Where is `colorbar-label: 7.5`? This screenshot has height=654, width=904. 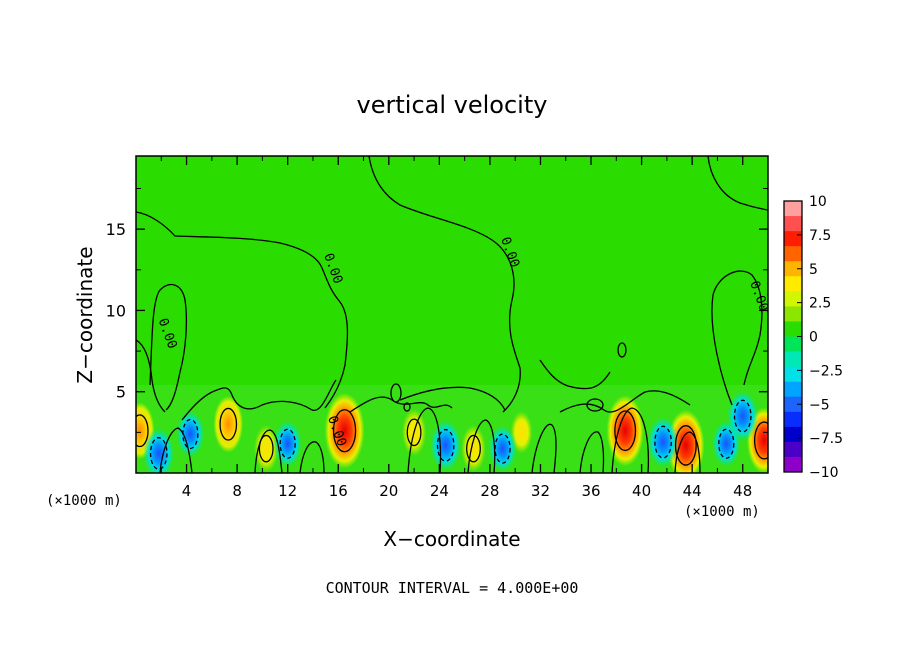 colorbar-label: 7.5 is located at coordinates (820, 236).